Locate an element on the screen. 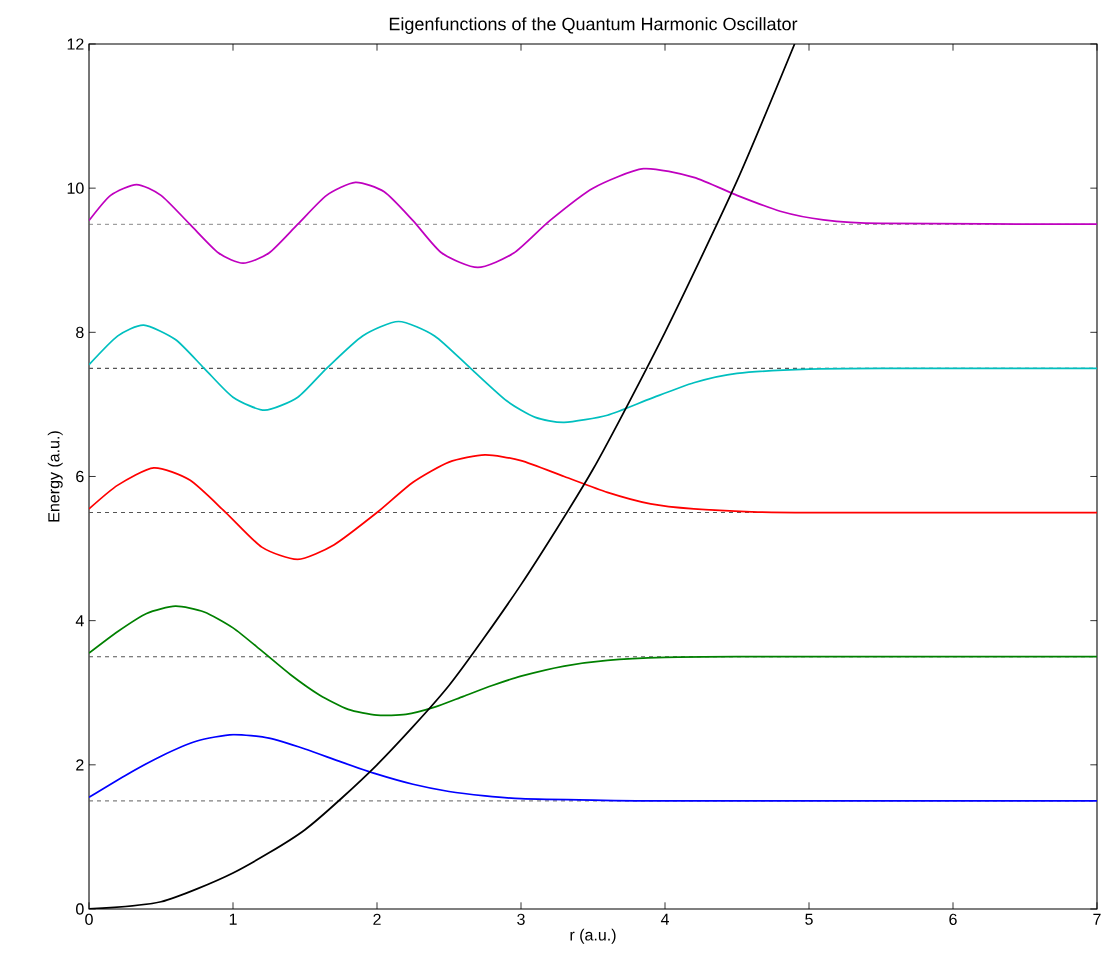  y-tick-label: 10 is located at coordinates (75, 188).